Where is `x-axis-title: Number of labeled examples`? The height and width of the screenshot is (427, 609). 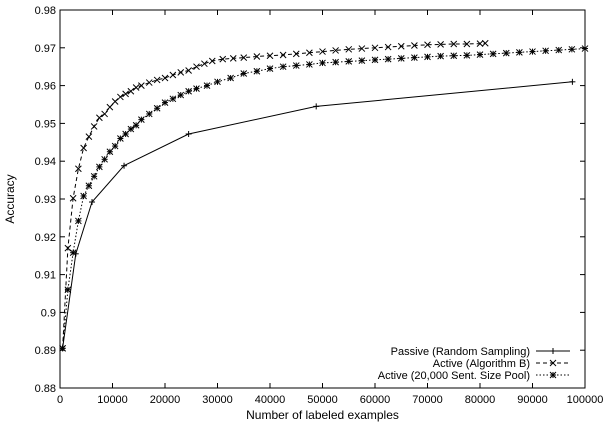 x-axis-title: Number of labeled examples is located at coordinates (322, 415).